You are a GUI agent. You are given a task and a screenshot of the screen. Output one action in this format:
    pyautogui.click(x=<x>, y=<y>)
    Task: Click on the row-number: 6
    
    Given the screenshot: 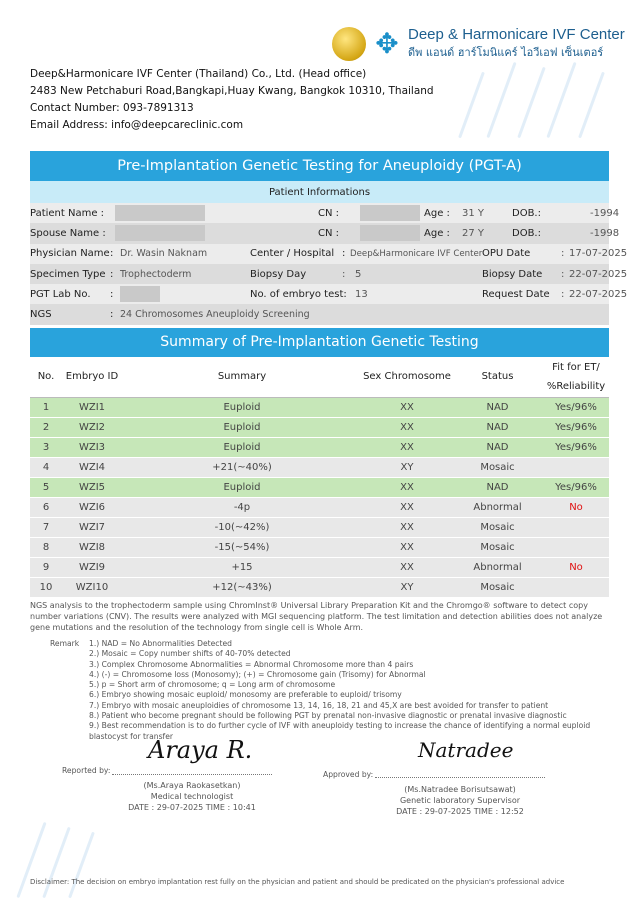 What is the action you would take?
    pyautogui.click(x=46, y=508)
    